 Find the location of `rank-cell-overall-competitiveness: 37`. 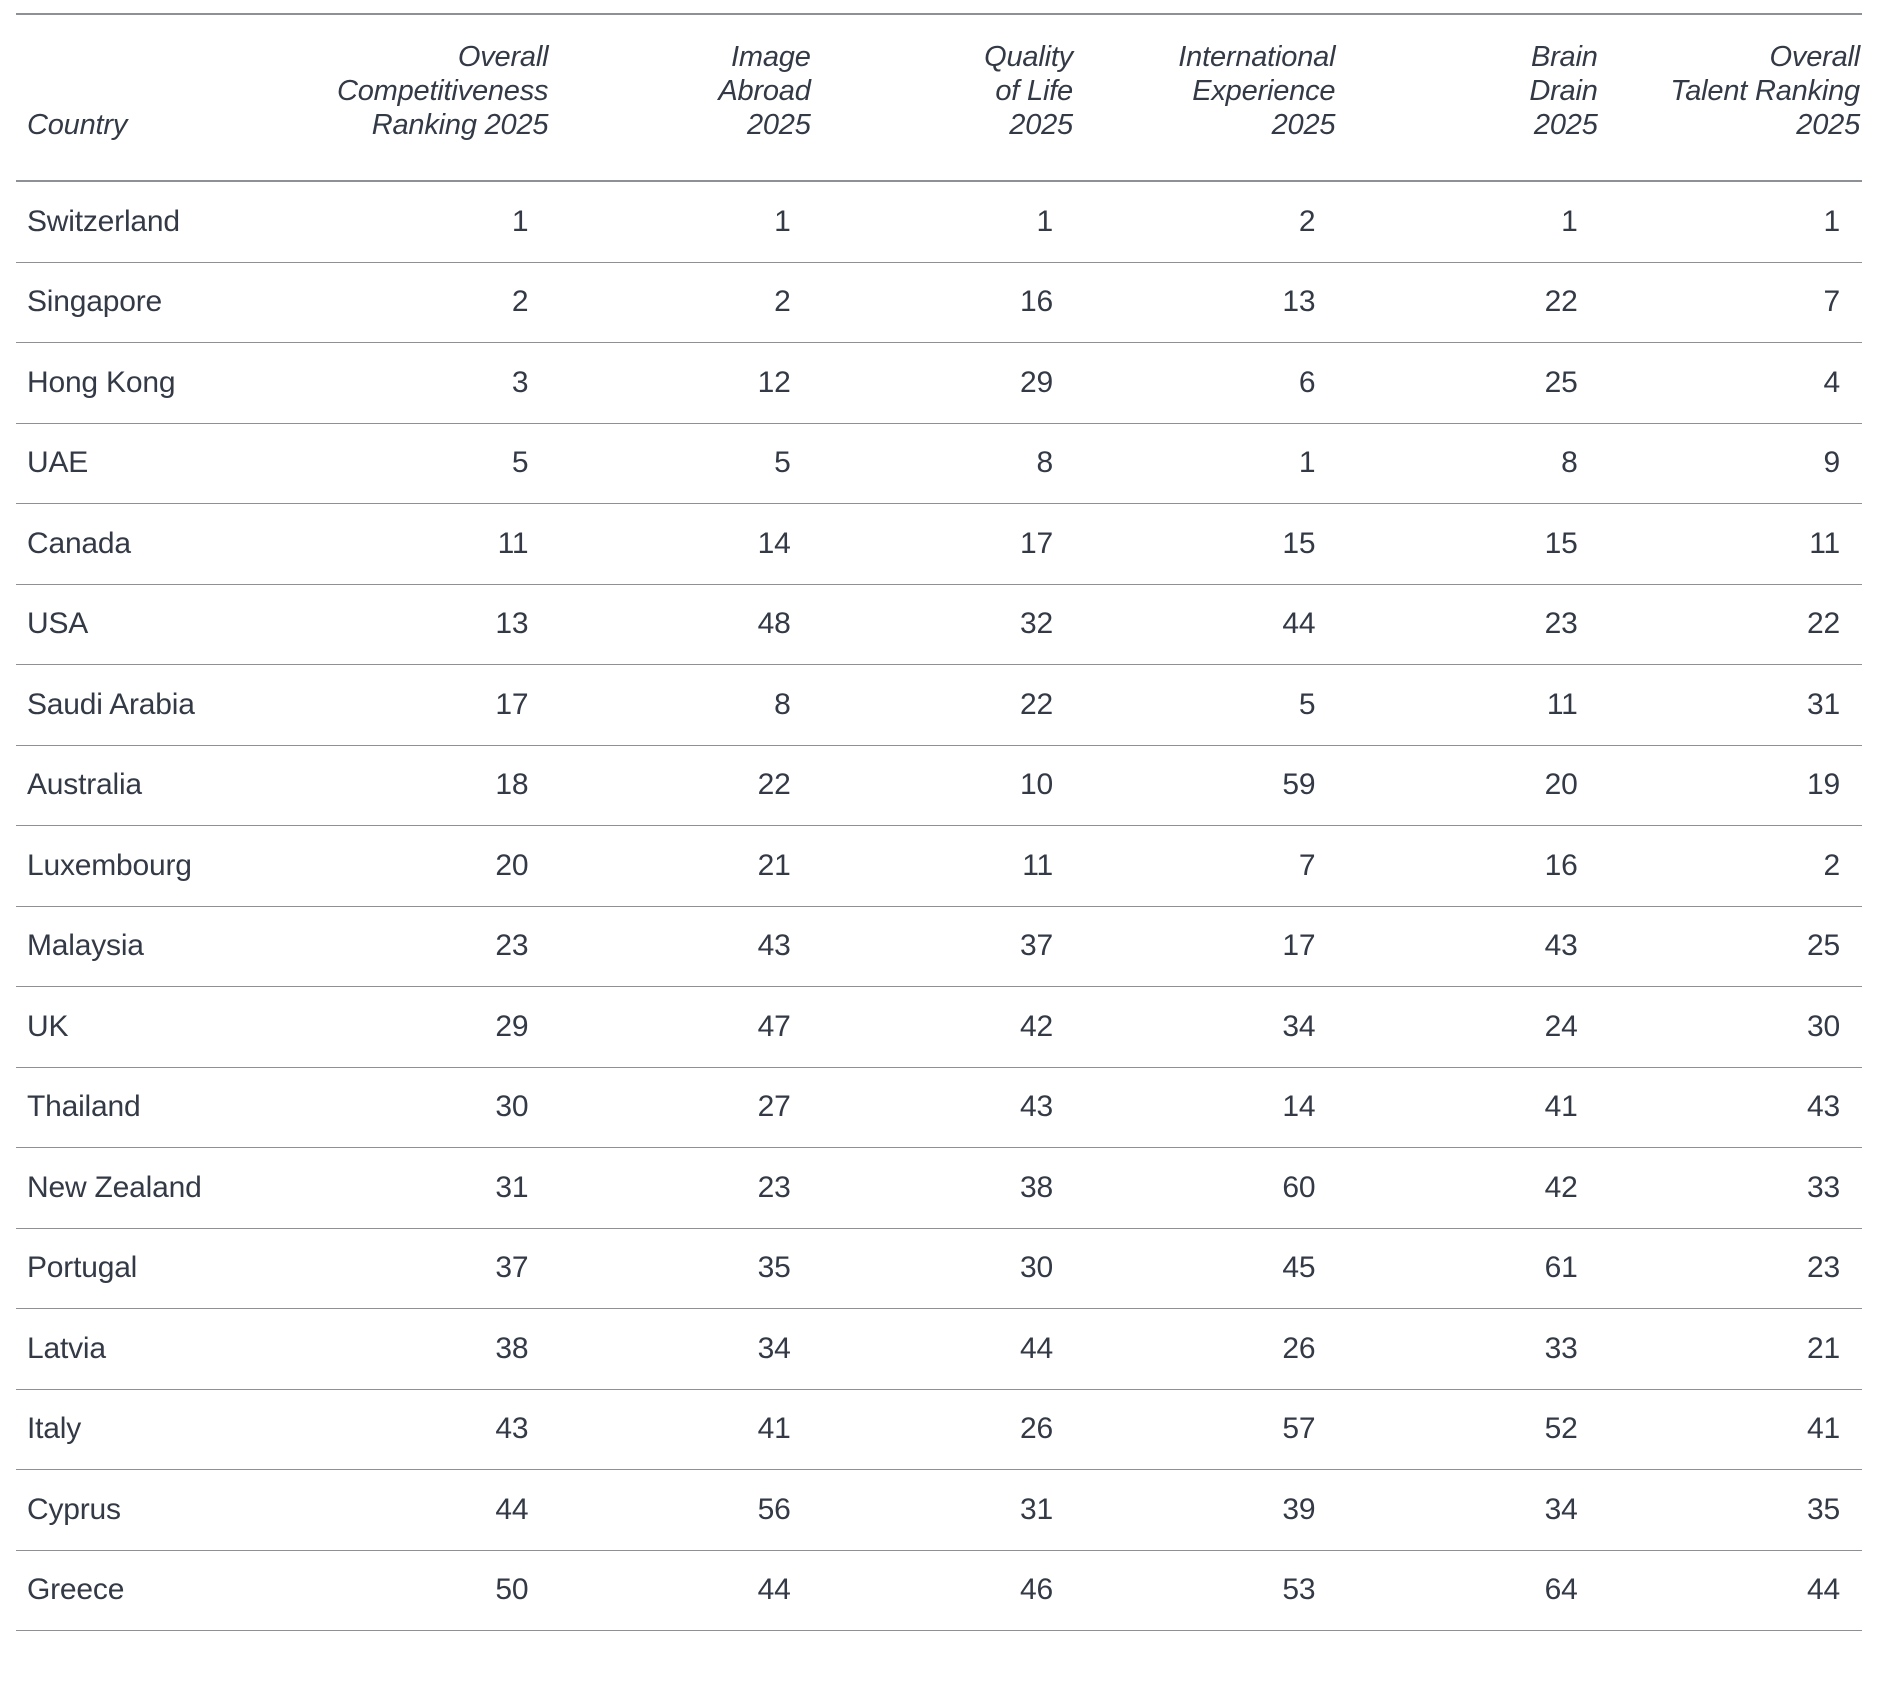

rank-cell-overall-competitiveness: 37 is located at coordinates (419, 1268).